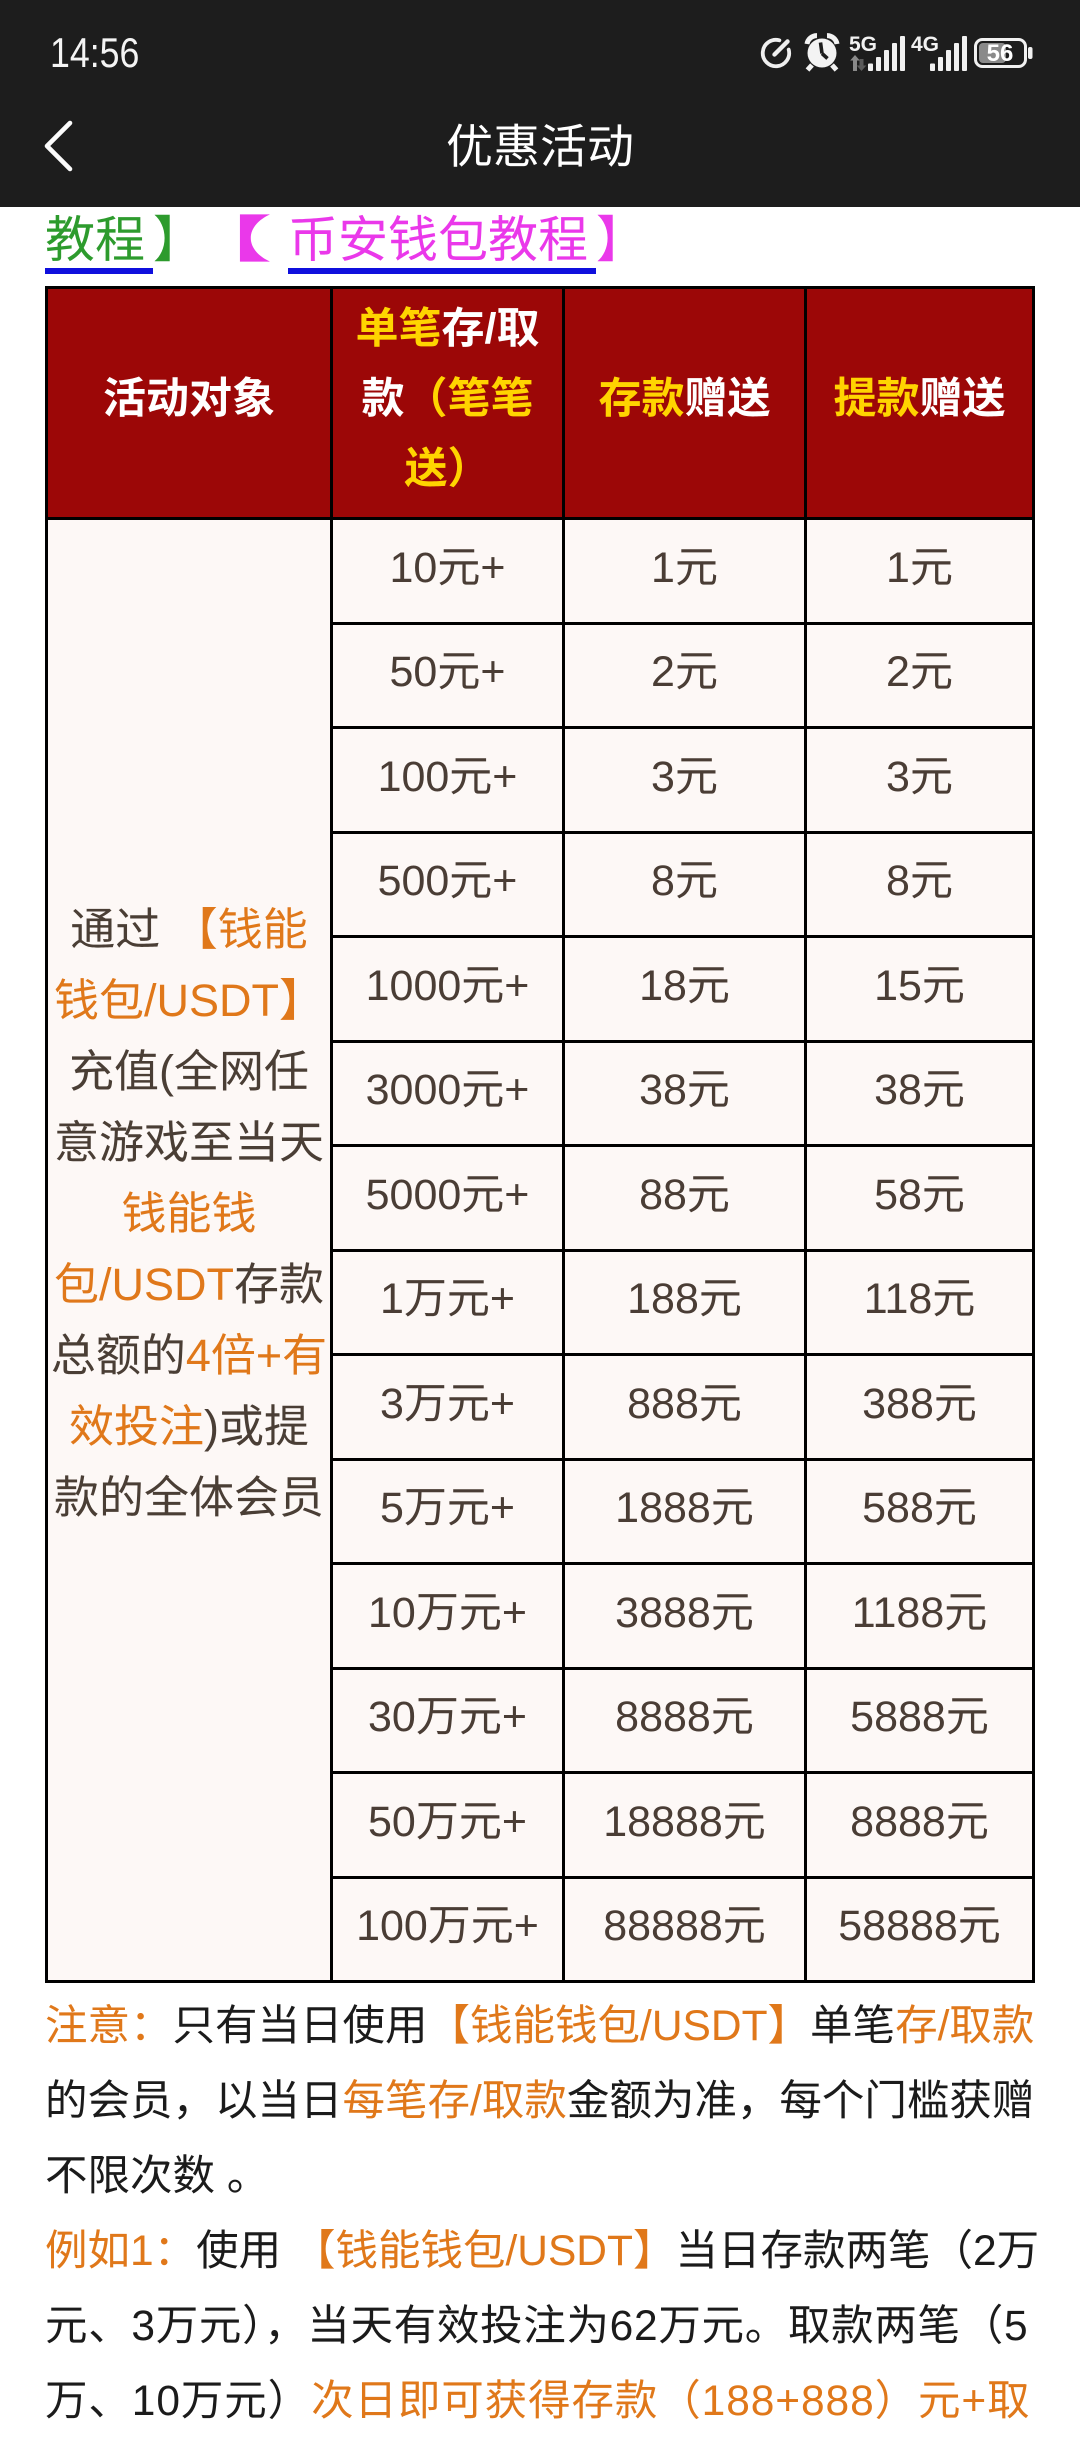 The width and height of the screenshot is (1080, 2439). Describe the element at coordinates (925, 44) in the screenshot. I see `svg-text: 4G` at that location.